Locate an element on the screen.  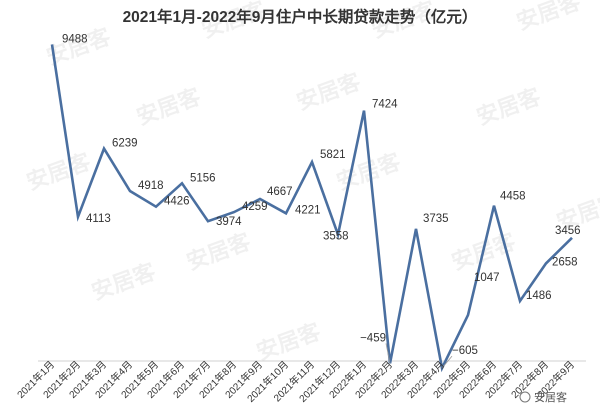
data-label: 4918 is located at coordinates (151, 186).